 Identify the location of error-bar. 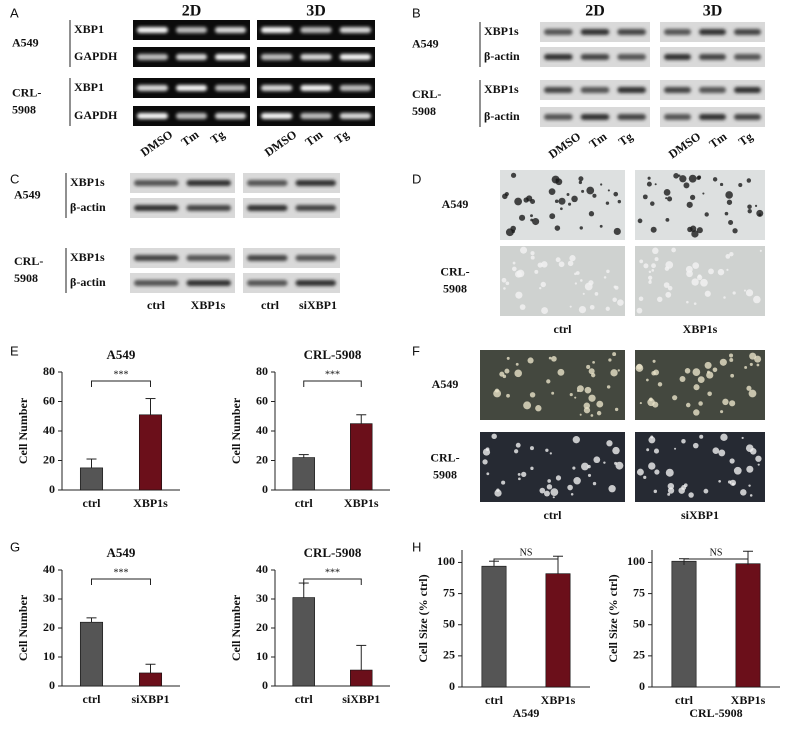
(91, 620).